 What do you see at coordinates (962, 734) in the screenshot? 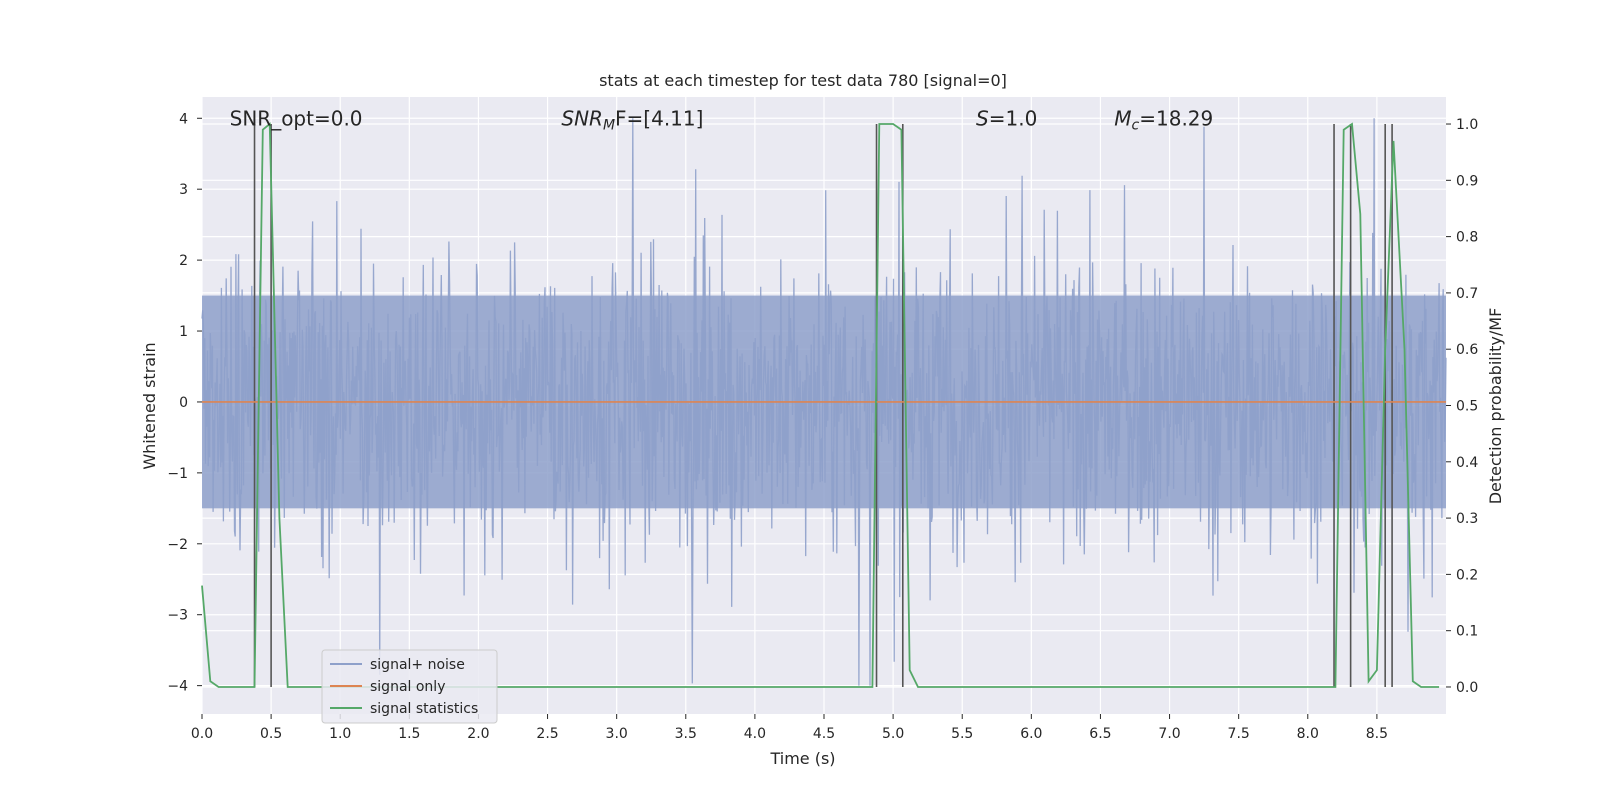
I see `x-tick-label: 5.5` at bounding box center [962, 734].